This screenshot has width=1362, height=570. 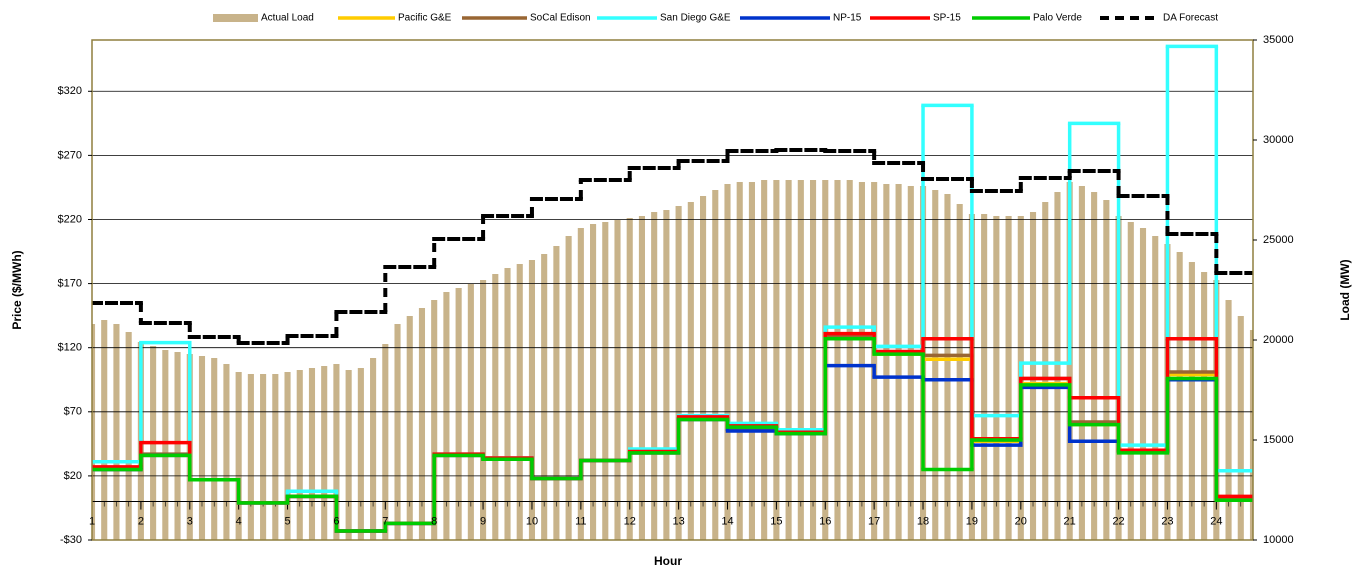 I want to click on y2-axis-title: Load (MW), so click(x=1345, y=289).